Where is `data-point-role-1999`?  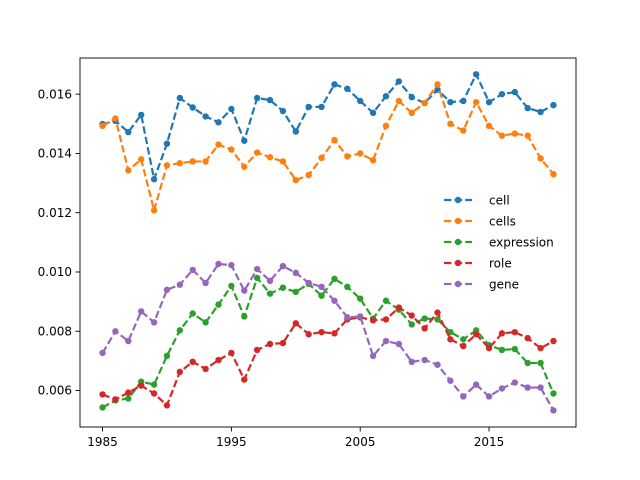
data-point-role-1999 is located at coordinates (283, 343).